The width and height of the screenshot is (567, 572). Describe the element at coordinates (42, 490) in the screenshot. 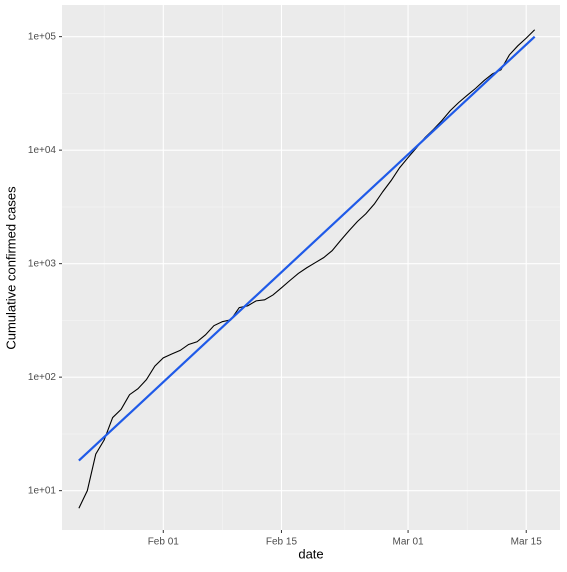

I see `y-tick-label: 1e+01` at that location.